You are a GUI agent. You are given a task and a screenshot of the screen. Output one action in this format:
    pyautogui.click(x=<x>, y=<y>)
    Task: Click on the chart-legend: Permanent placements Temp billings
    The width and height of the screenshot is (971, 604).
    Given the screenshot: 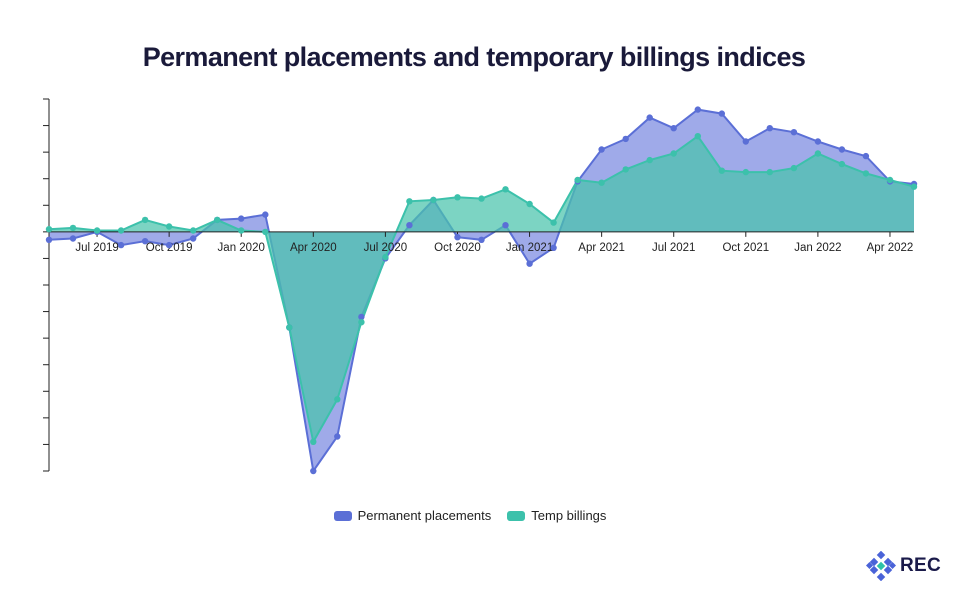 What is the action you would take?
    pyautogui.click(x=470, y=515)
    